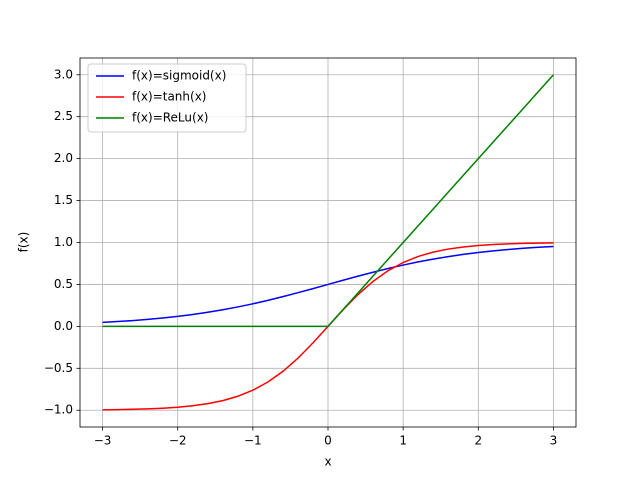 The image size is (640, 480). What do you see at coordinates (170, 118) in the screenshot?
I see `legend-label: f(x)=ReLu(x)` at bounding box center [170, 118].